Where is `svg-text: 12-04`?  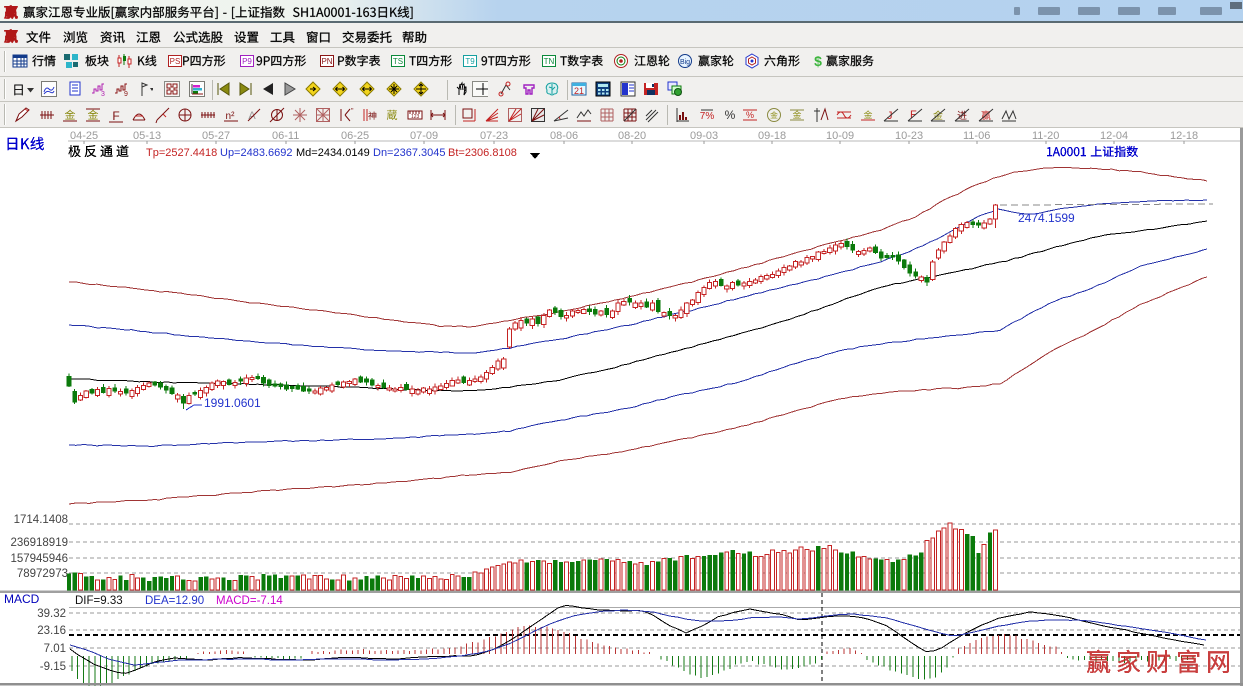
svg-text: 12-04 is located at coordinates (1114, 136).